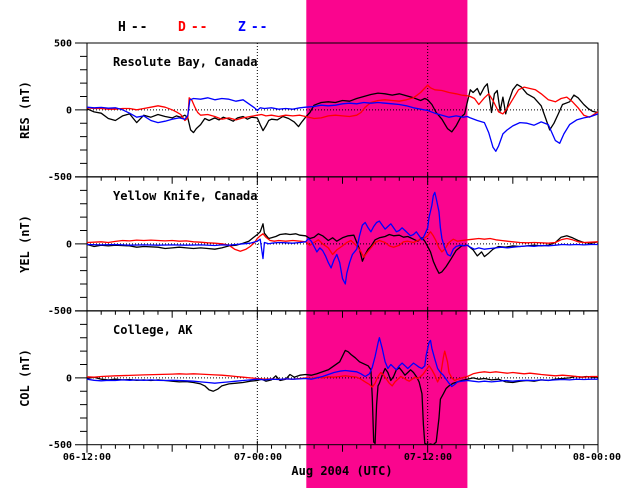 The image size is (638, 488). What do you see at coordinates (242, 27) in the screenshot?
I see `legend-label-z: Z` at bounding box center [242, 27].